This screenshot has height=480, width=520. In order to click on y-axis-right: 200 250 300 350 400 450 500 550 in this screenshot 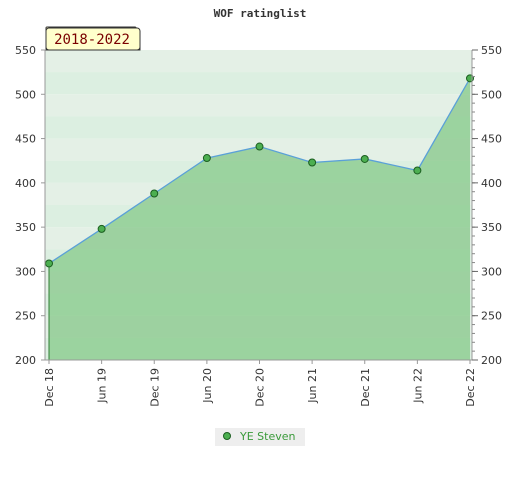, I will do `click(486, 205)`.